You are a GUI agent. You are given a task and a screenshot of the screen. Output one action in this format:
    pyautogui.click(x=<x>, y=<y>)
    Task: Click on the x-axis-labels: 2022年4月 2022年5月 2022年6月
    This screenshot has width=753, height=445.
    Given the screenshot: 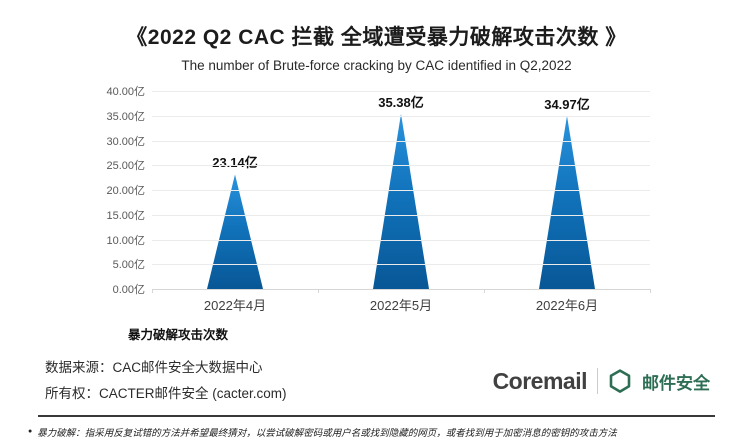 What is the action you would take?
    pyautogui.click(x=401, y=304)
    